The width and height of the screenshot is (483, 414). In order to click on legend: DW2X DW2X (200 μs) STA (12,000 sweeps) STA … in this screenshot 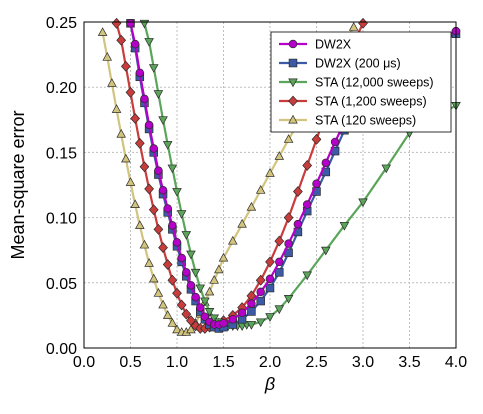, I will do `click(361, 82)`.